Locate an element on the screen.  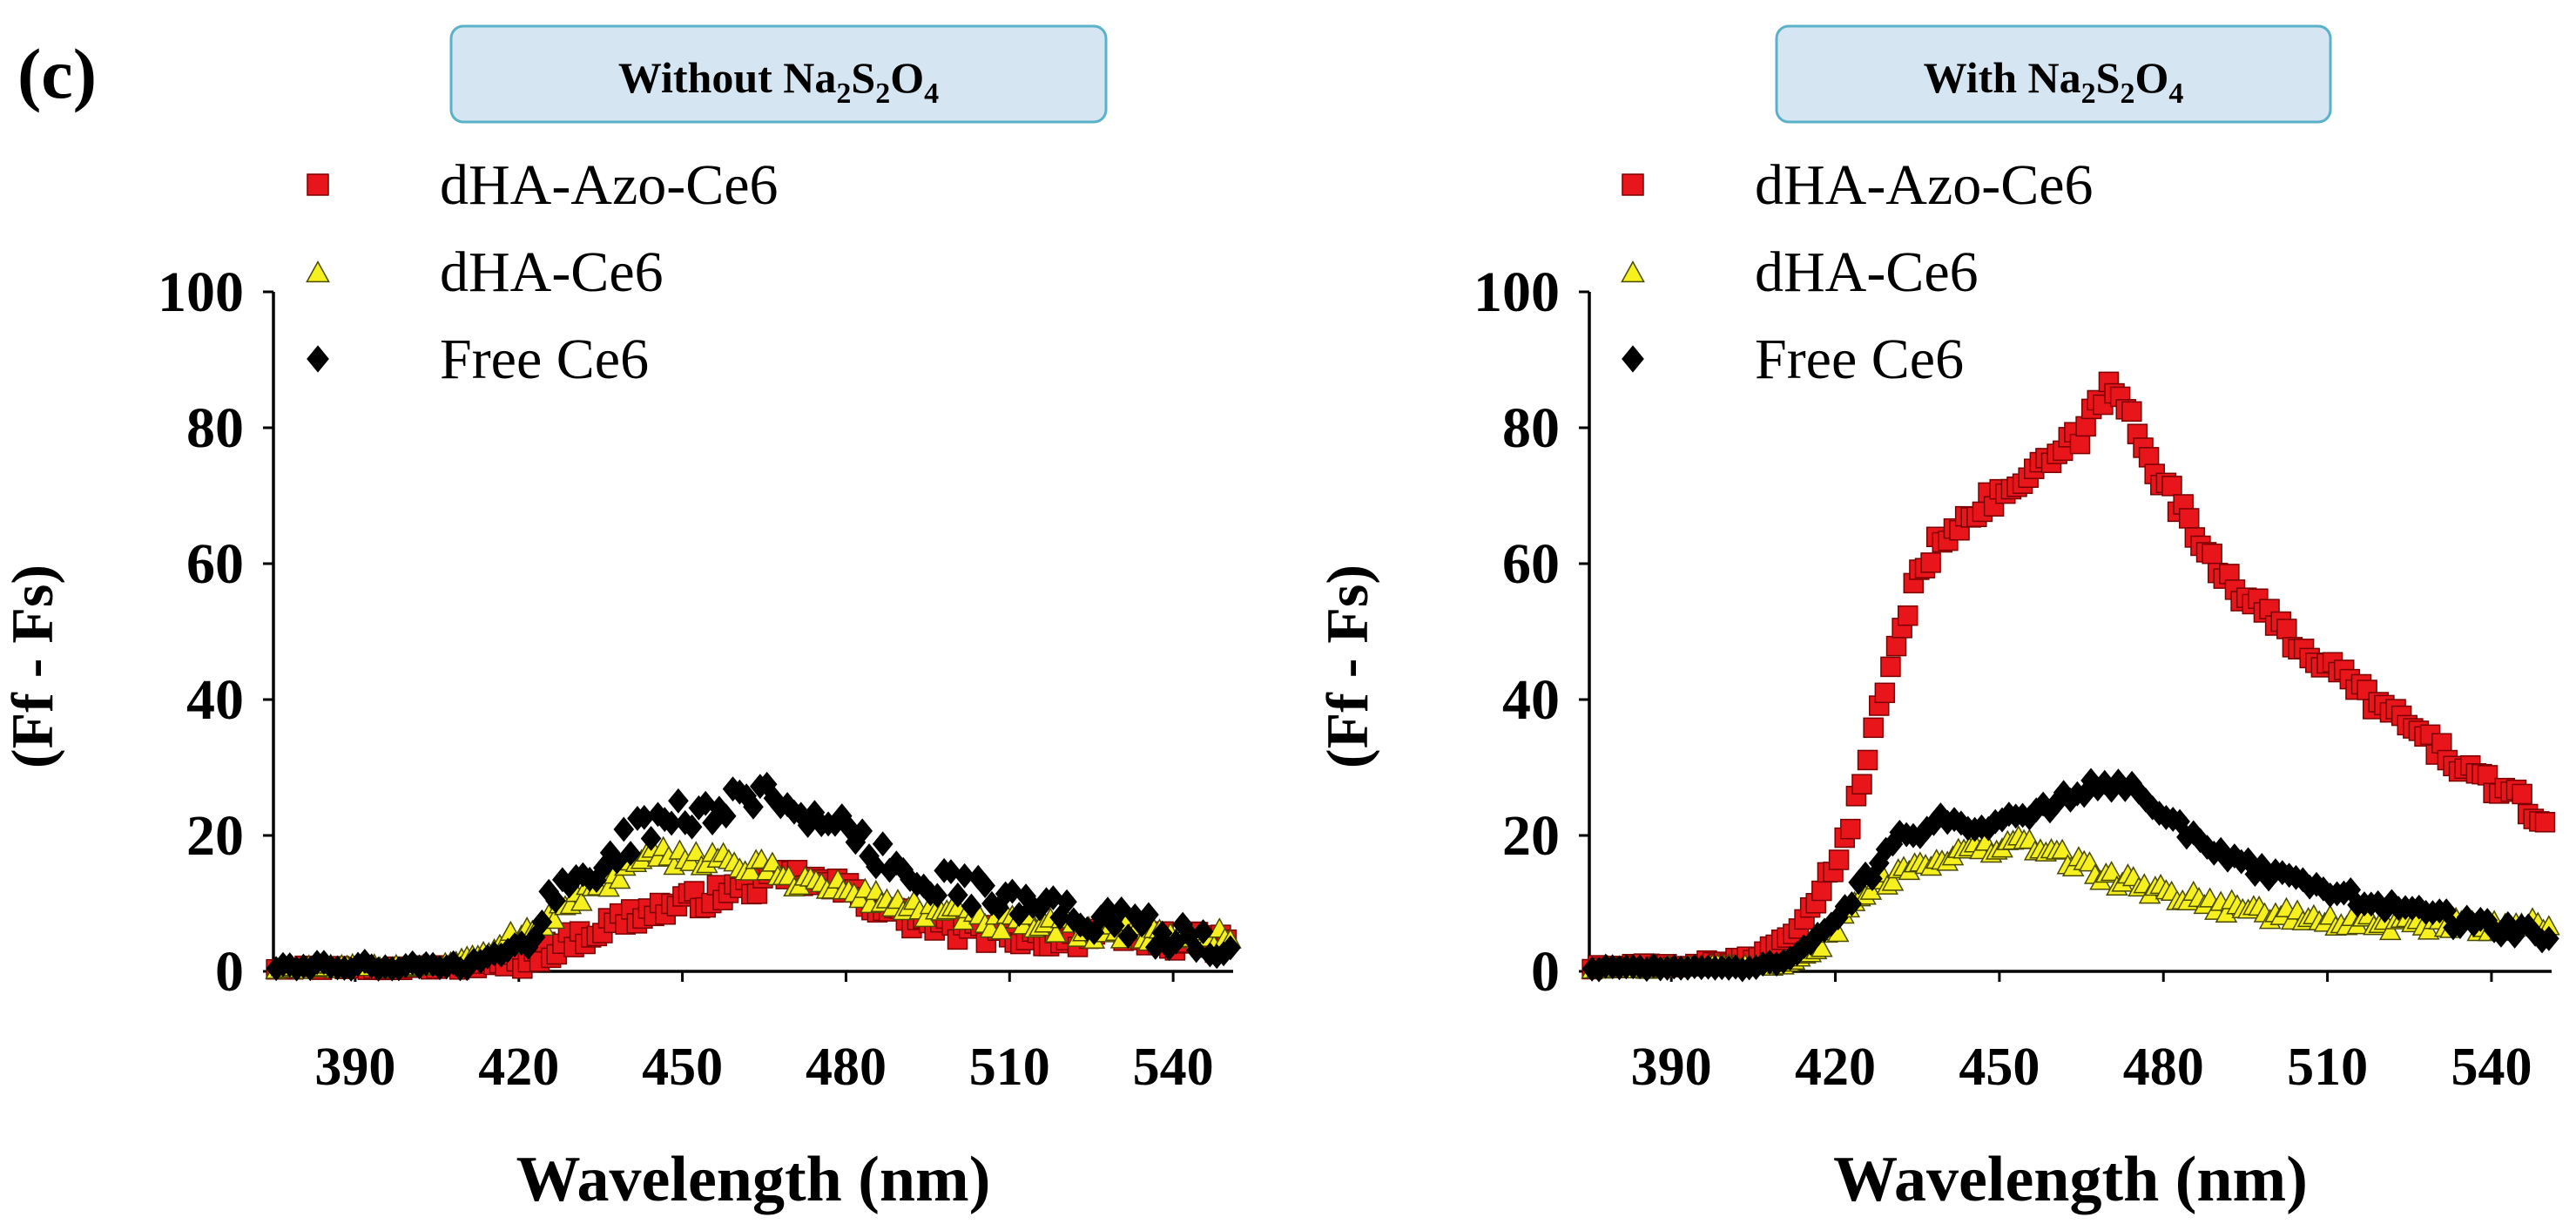
chart-title: With Na2S2O4 is located at coordinates (2054, 81).